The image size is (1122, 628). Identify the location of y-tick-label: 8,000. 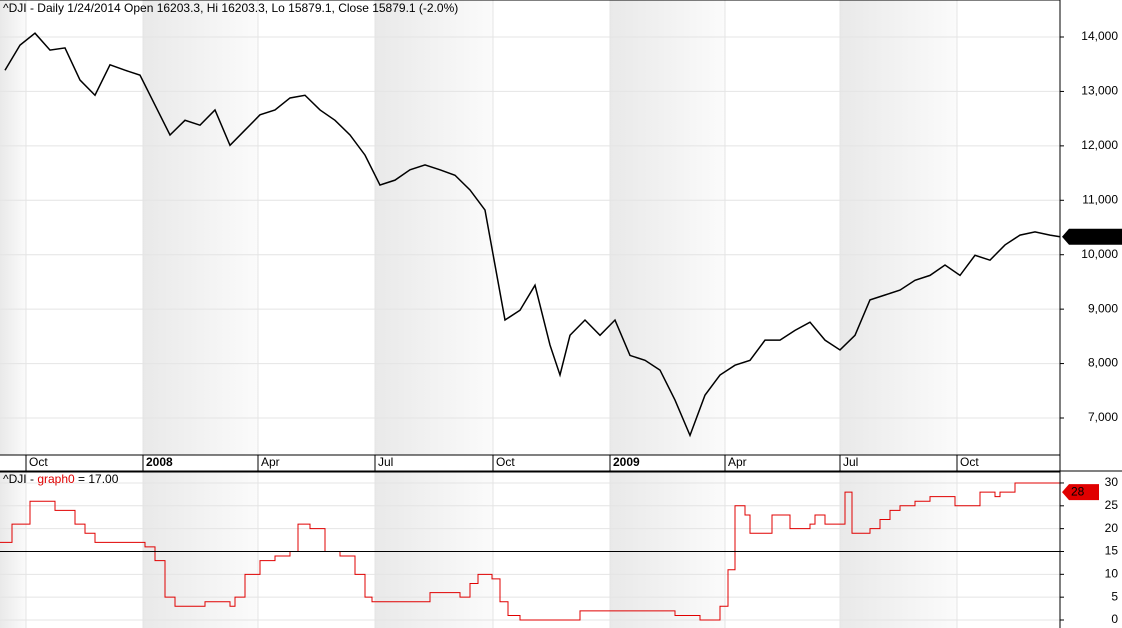
(1103, 363).